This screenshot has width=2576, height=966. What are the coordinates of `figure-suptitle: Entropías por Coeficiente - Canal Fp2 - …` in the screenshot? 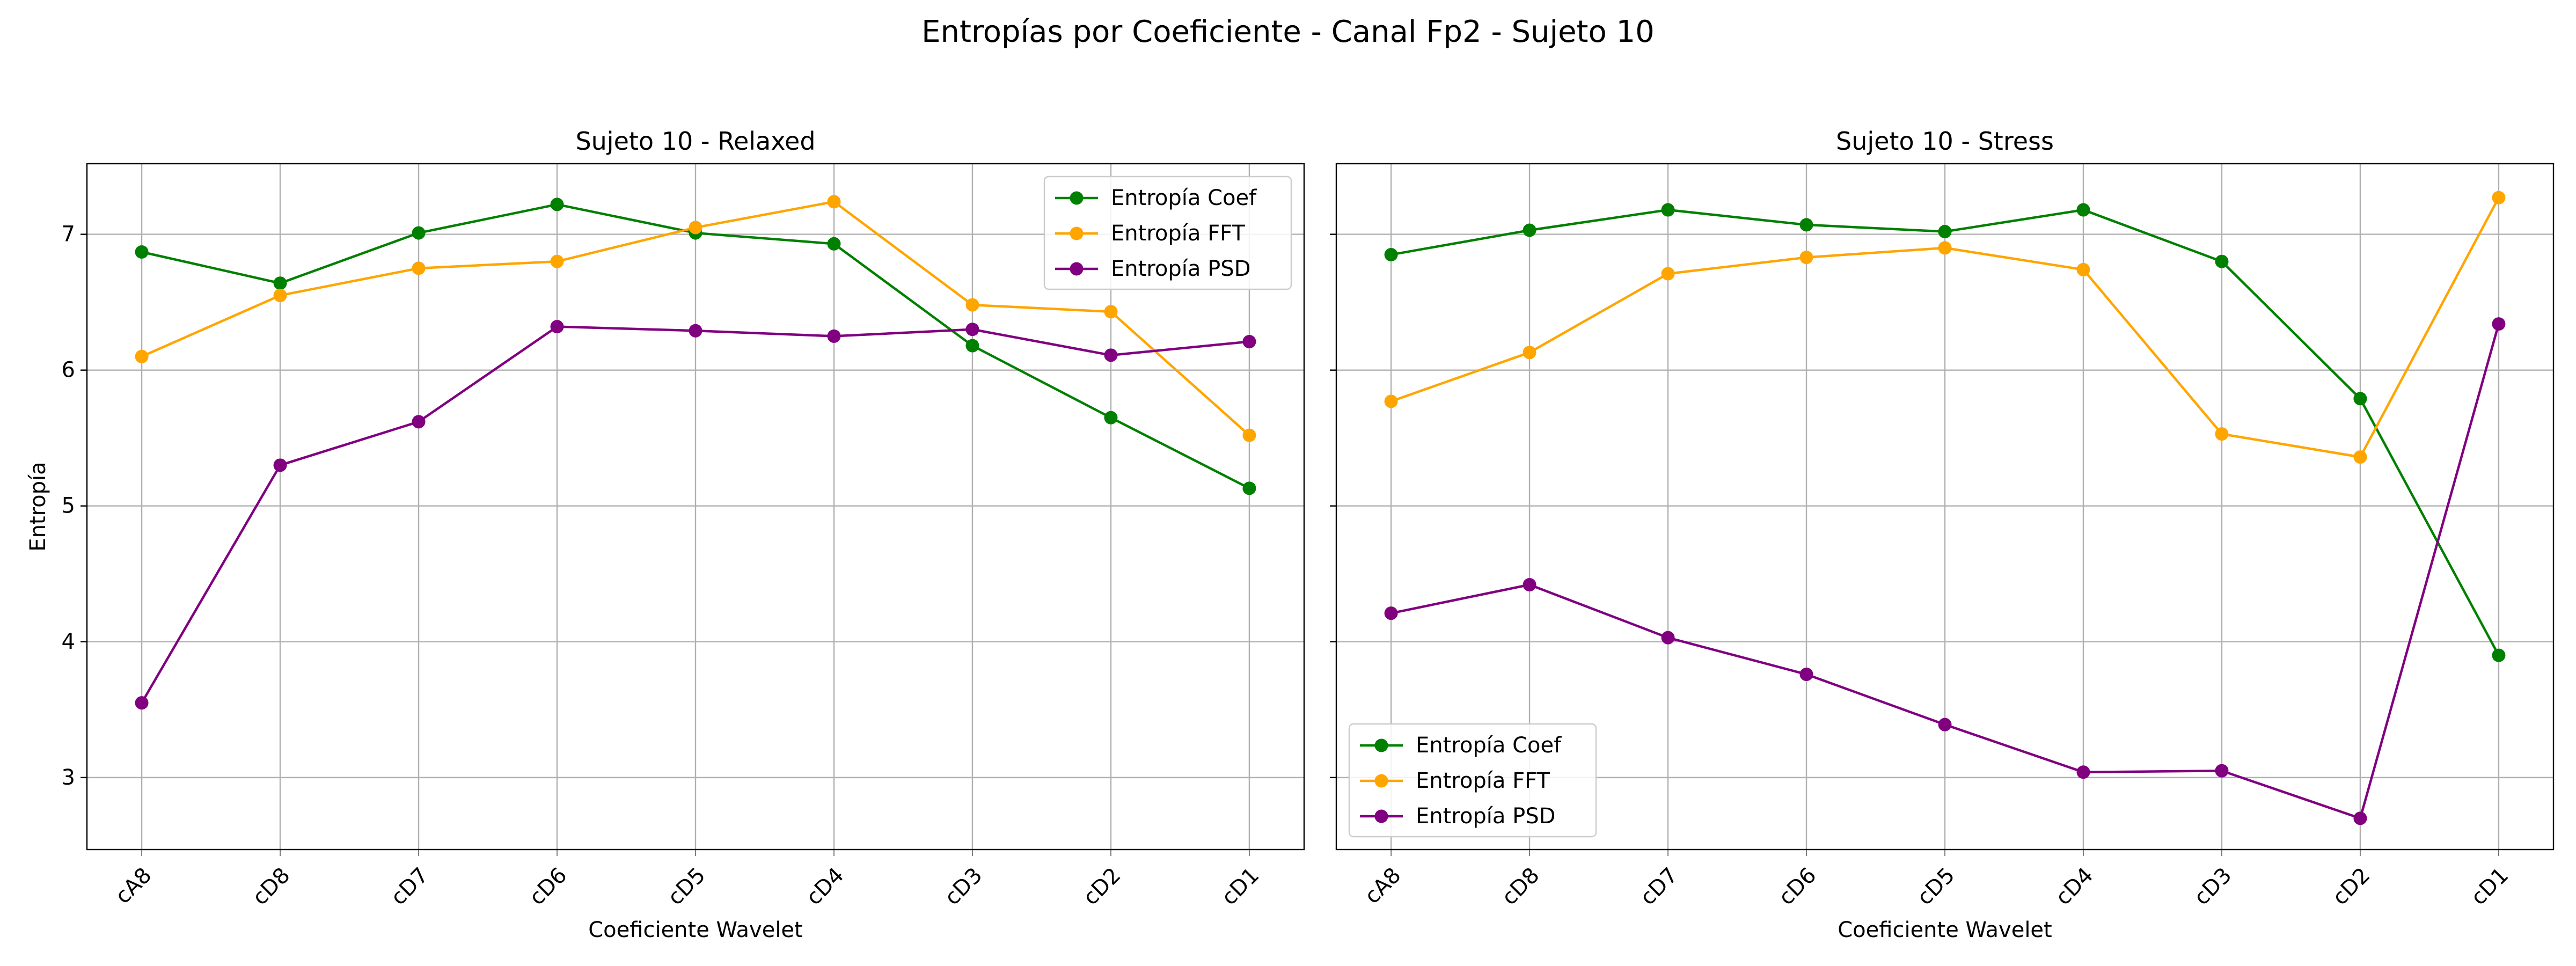 It's located at (1288, 31).